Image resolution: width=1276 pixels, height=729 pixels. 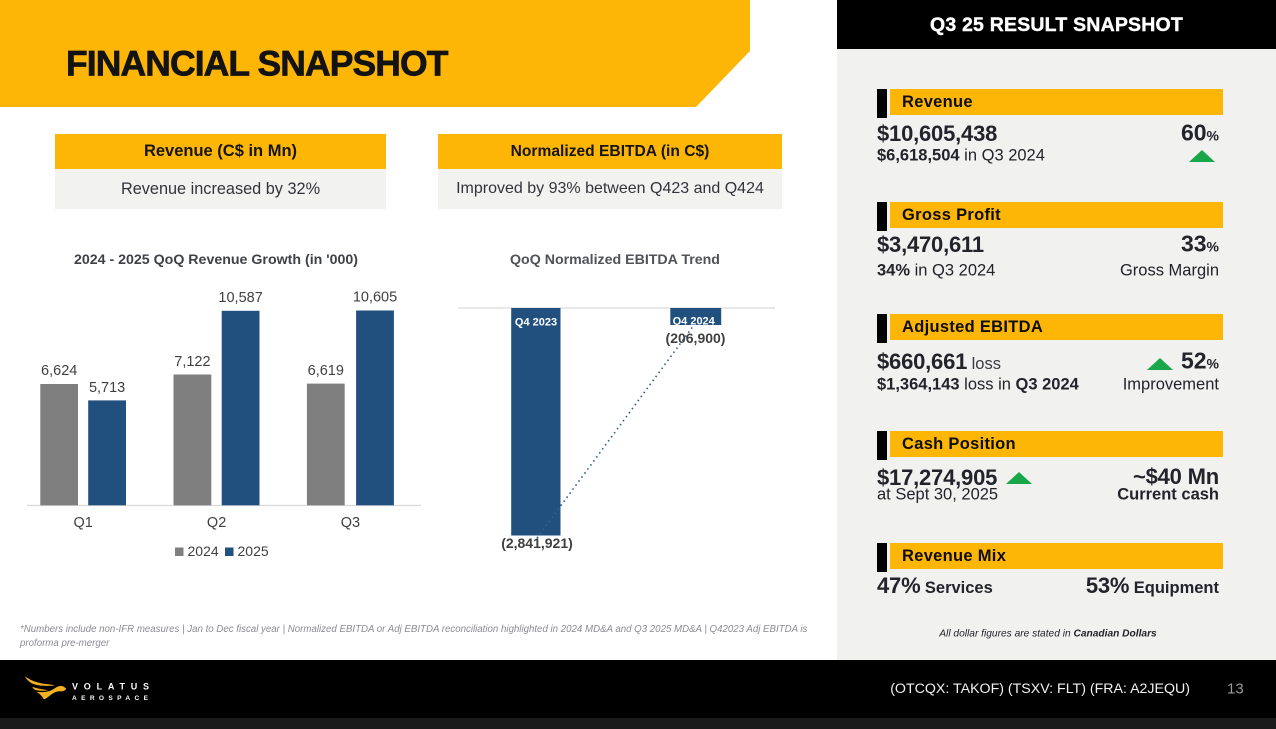 What do you see at coordinates (240, 298) in the screenshot?
I see `svg-text: 10,587` at bounding box center [240, 298].